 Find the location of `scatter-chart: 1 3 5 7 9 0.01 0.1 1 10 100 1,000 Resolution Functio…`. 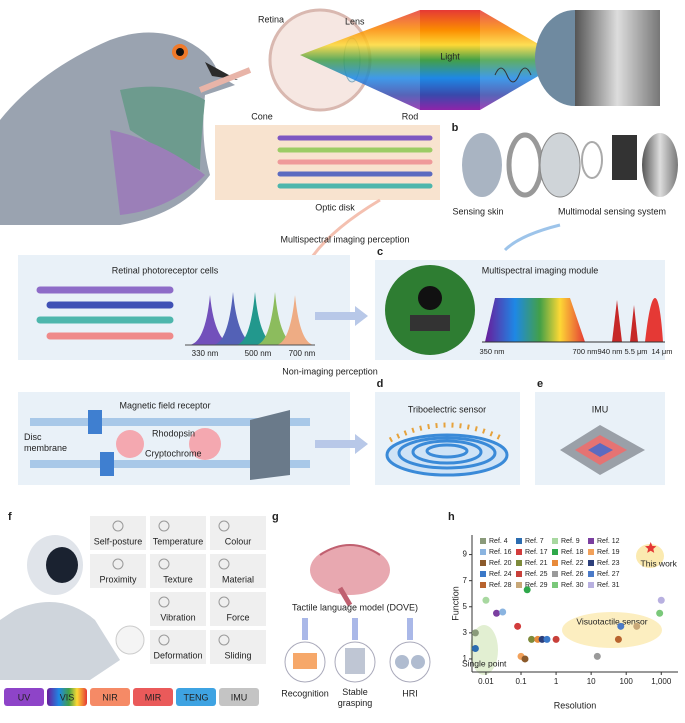

scatter-chart: 1 3 5 7 9 0.01 0.1 1 10 100 1,000 Resolution Functio… is located at coordinates (564, 622).